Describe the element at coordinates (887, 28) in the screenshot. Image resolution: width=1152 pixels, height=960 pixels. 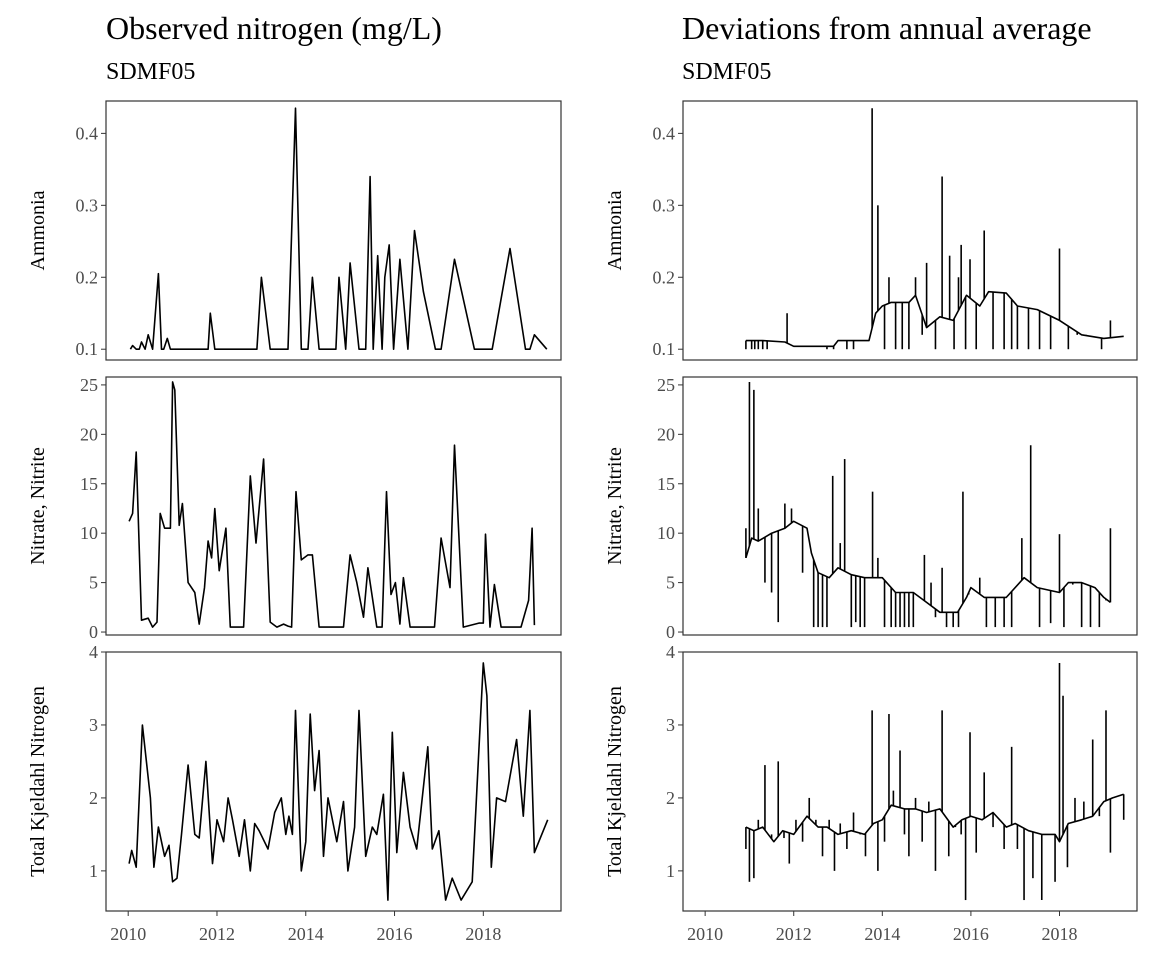
I see `right-chart-title: Deviations from annual average` at that location.